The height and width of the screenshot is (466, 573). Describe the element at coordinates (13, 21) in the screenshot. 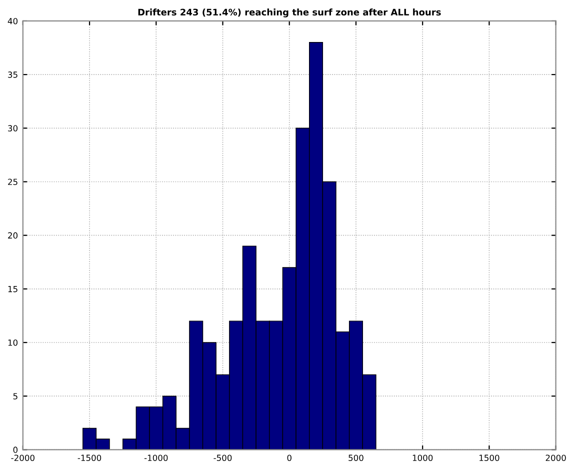

I see `y-tick-label: 40` at that location.